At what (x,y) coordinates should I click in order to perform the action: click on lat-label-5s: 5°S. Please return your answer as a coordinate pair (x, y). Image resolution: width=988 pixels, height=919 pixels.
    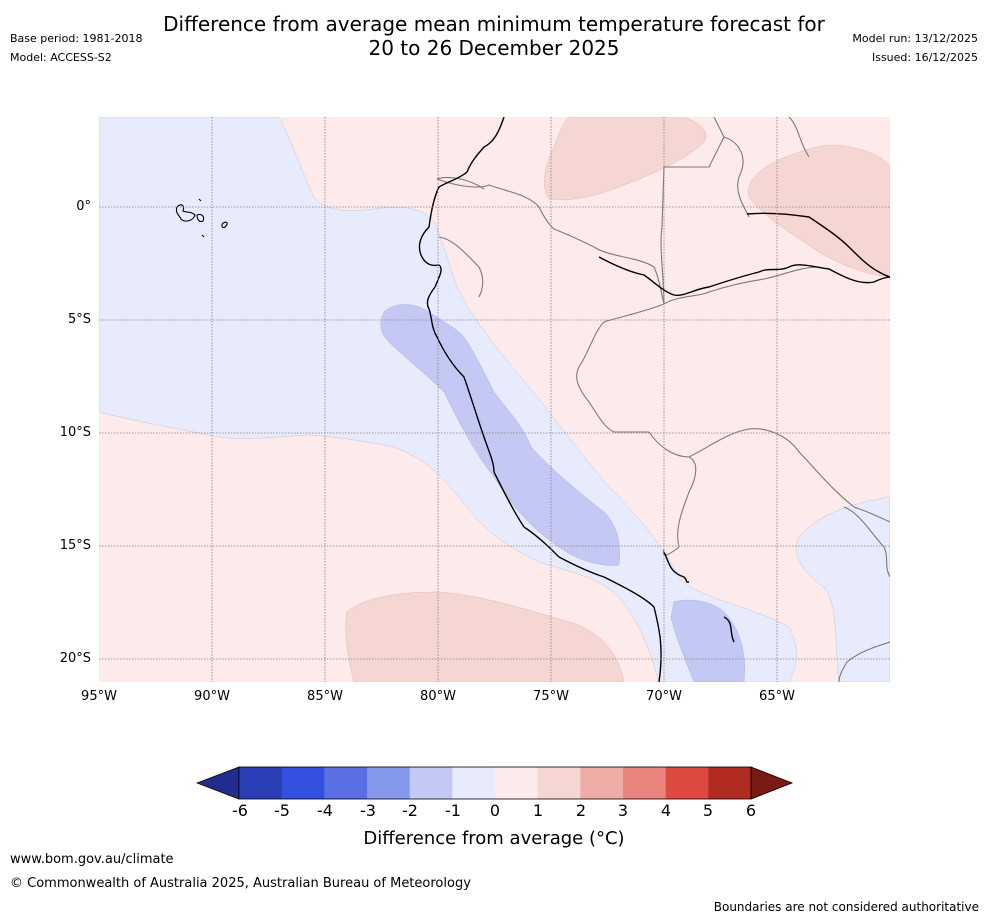
    Looking at the image, I should click on (79, 319).